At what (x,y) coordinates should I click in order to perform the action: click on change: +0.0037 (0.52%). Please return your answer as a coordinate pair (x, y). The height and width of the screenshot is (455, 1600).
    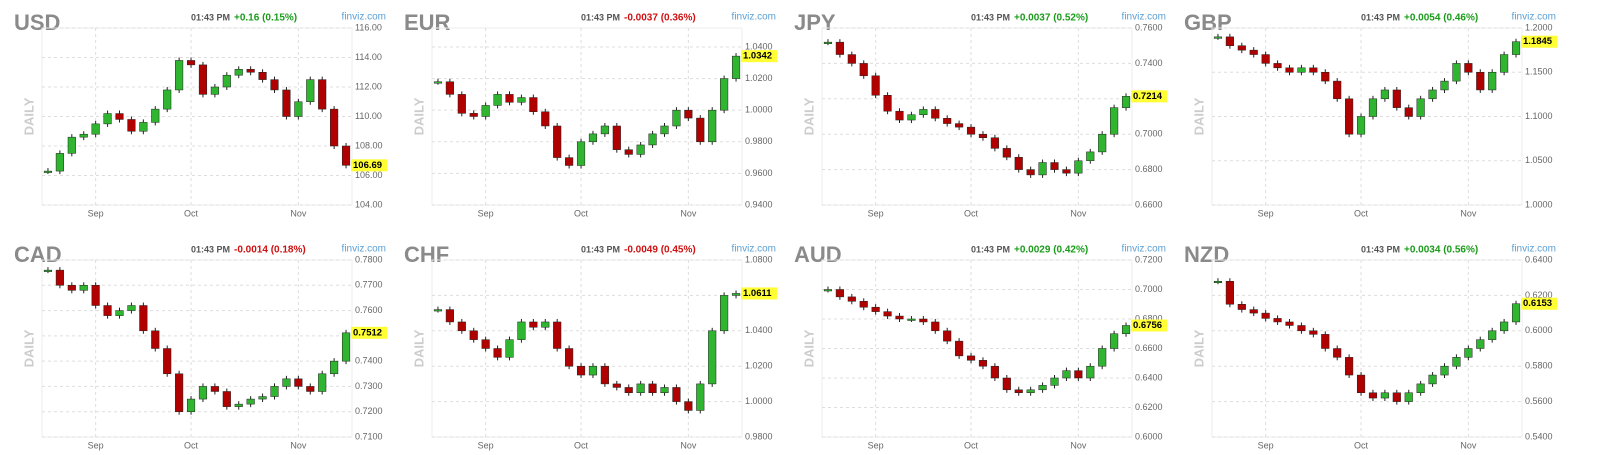
    Looking at the image, I should click on (1051, 18).